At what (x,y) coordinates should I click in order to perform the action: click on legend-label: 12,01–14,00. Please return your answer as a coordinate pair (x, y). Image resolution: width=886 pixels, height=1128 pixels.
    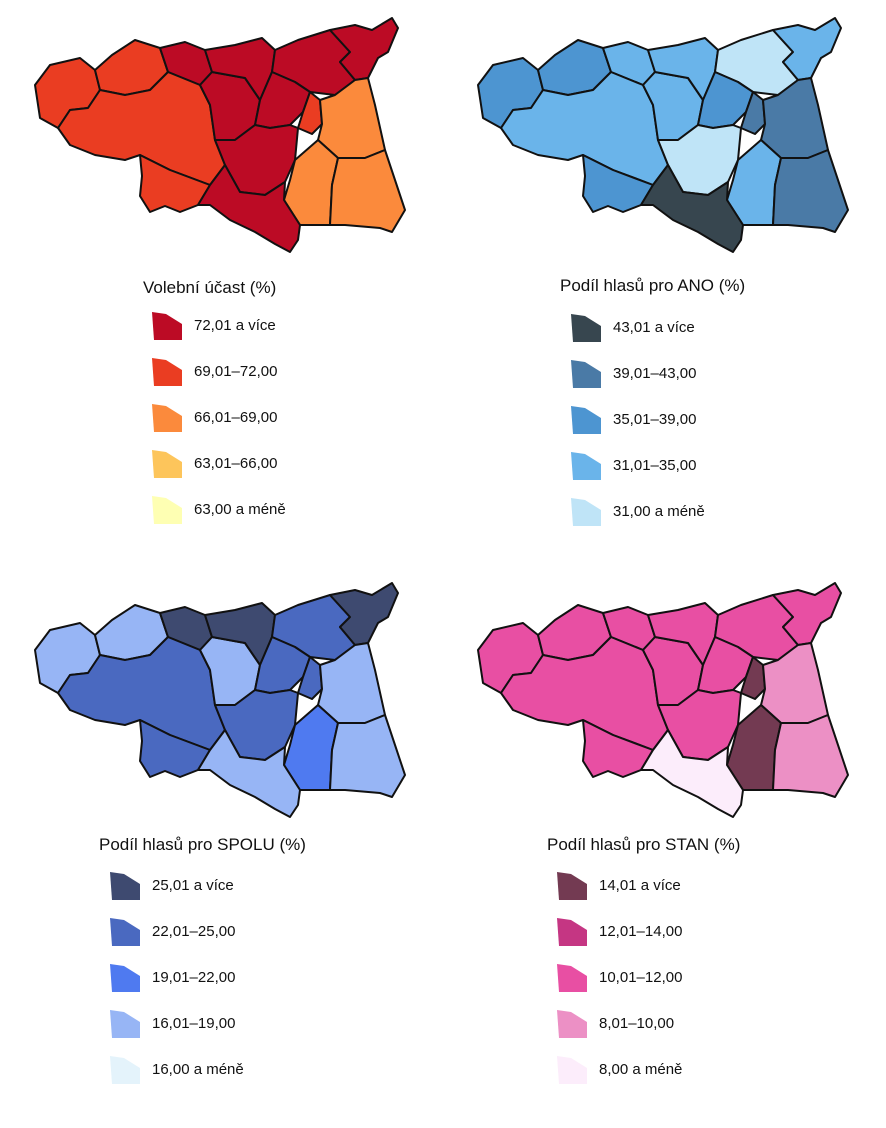
    Looking at the image, I should click on (641, 931).